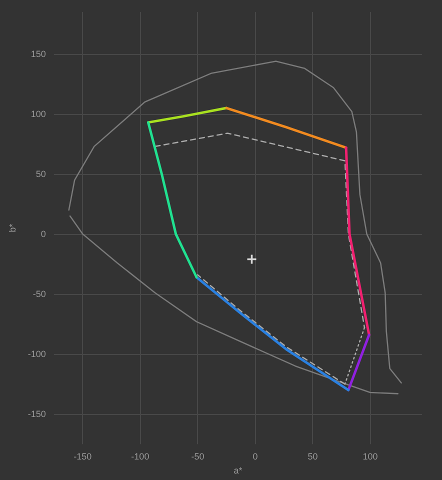 This screenshot has width=442, height=480. Describe the element at coordinates (13, 227) in the screenshot. I see `y-axis-title: b*` at that location.